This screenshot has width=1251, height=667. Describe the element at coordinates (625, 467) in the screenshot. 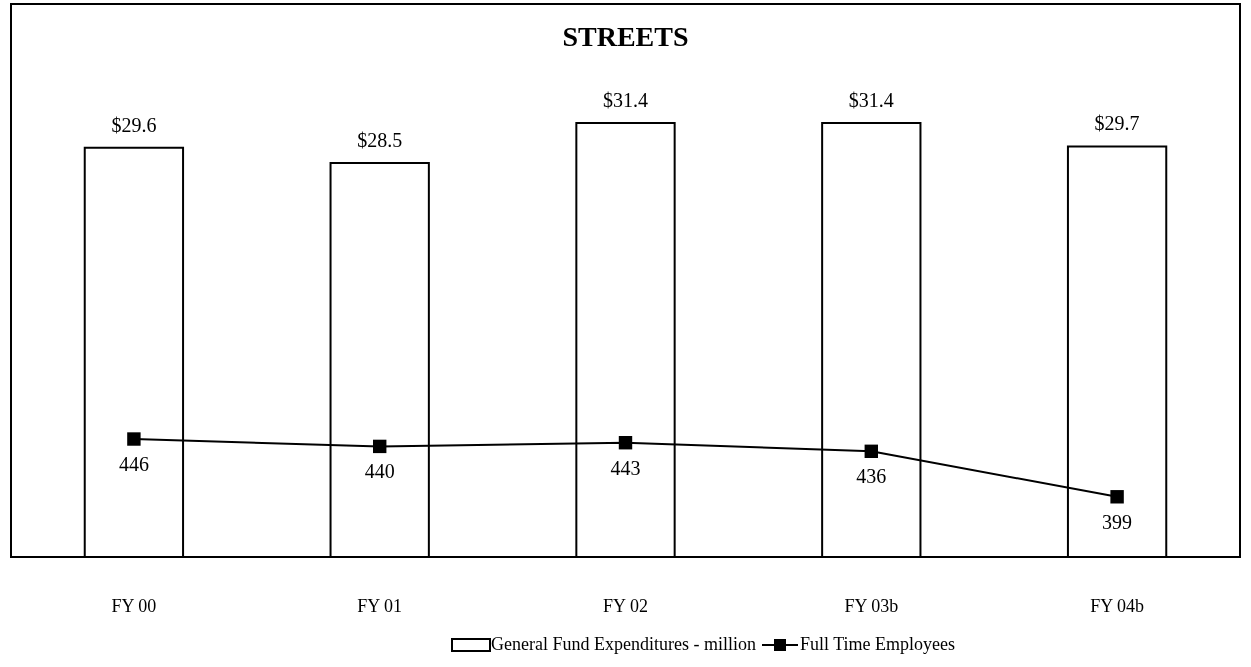

I see `data-label: 443` at that location.